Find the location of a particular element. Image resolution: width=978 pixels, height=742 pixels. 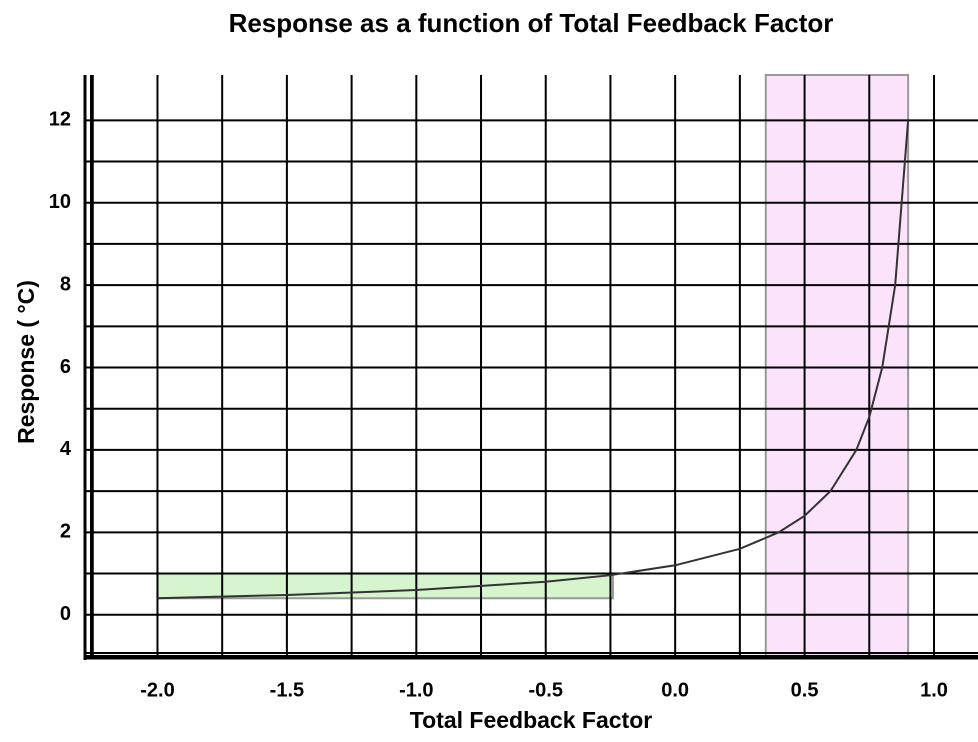

y-tick-label: 10 is located at coordinates (60, 202).